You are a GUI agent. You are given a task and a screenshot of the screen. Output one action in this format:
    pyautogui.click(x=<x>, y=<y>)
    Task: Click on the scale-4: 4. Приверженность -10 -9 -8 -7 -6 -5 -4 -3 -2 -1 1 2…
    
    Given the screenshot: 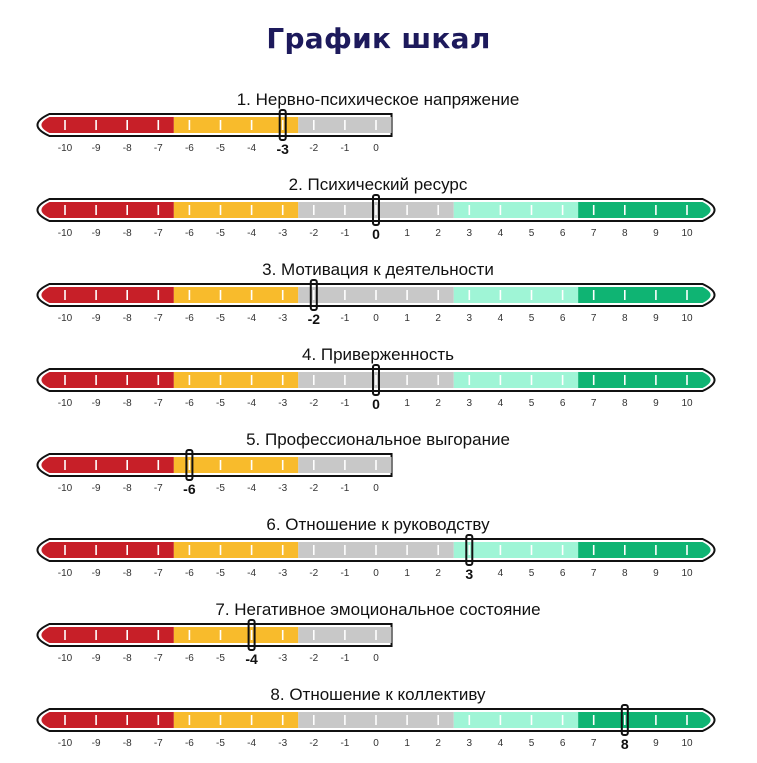 What is the action you would take?
    pyautogui.click(x=376, y=378)
    